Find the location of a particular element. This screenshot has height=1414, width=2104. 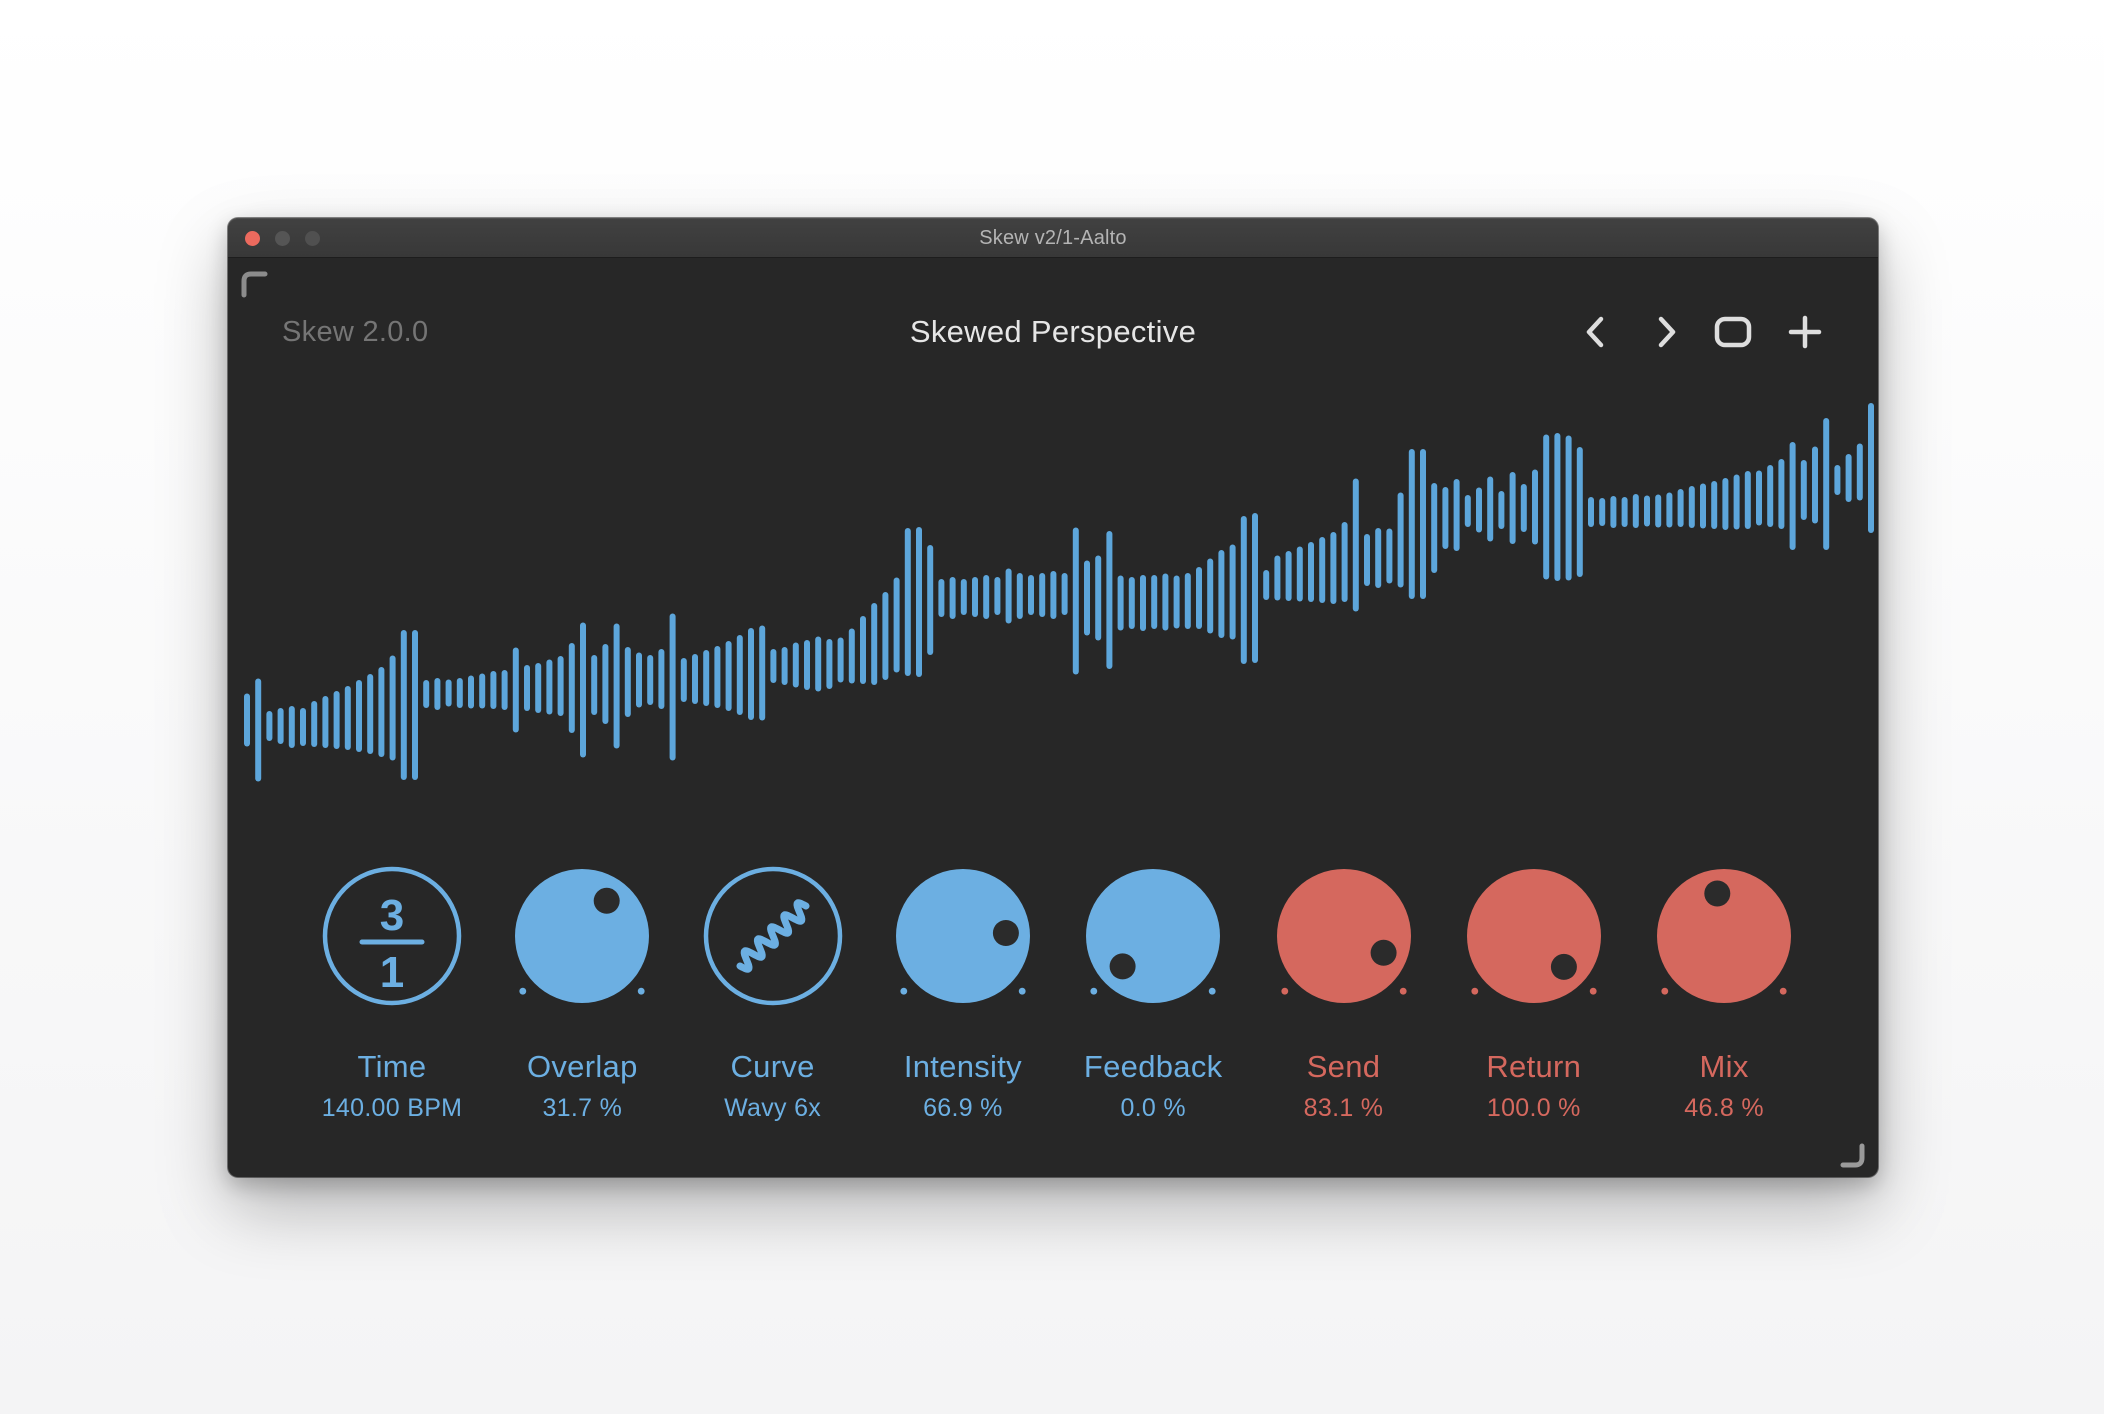

knob-feedback: Feedback 0.0 % is located at coordinates (1153, 993).